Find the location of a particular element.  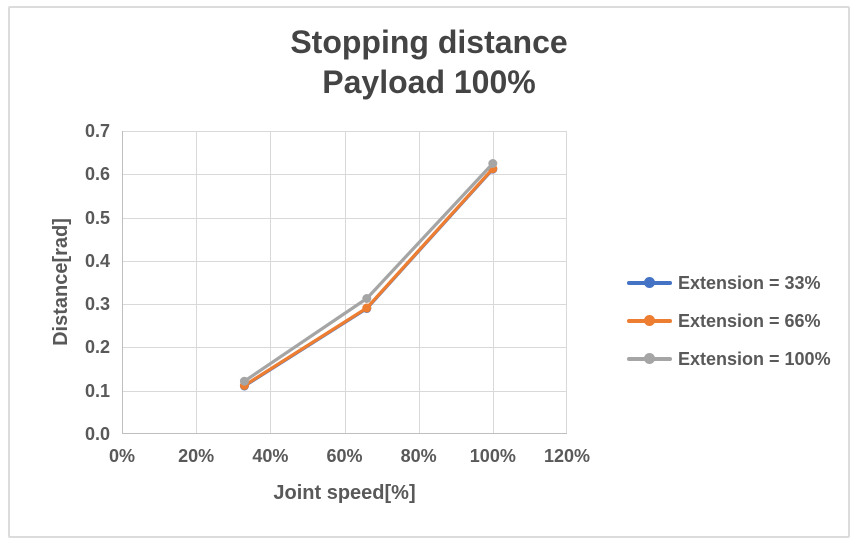

x-tick-label: 80% is located at coordinates (418, 456).